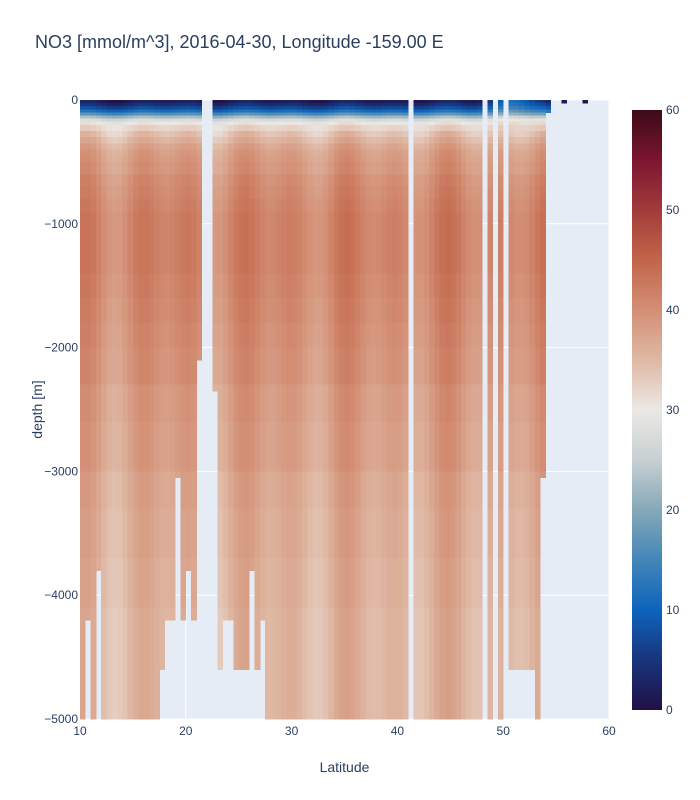 Image resolution: width=700 pixels, height=800 pixels. What do you see at coordinates (61, 471) in the screenshot?
I see `y-tick-label: −3000` at bounding box center [61, 471].